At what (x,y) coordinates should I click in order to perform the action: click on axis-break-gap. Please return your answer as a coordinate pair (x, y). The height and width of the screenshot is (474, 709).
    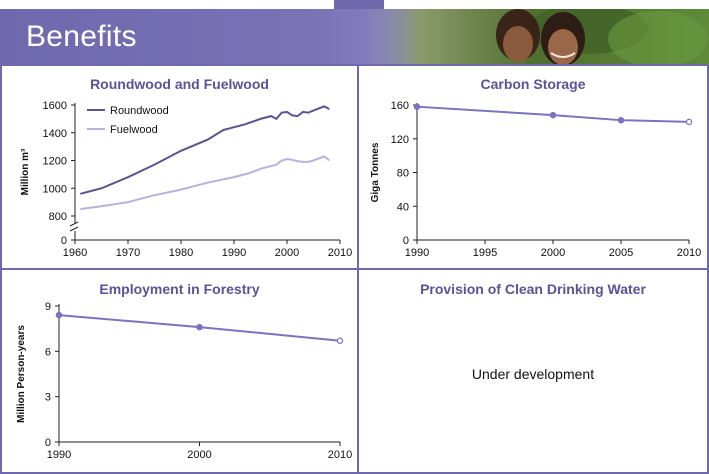
    Looking at the image, I should click on (75, 227).